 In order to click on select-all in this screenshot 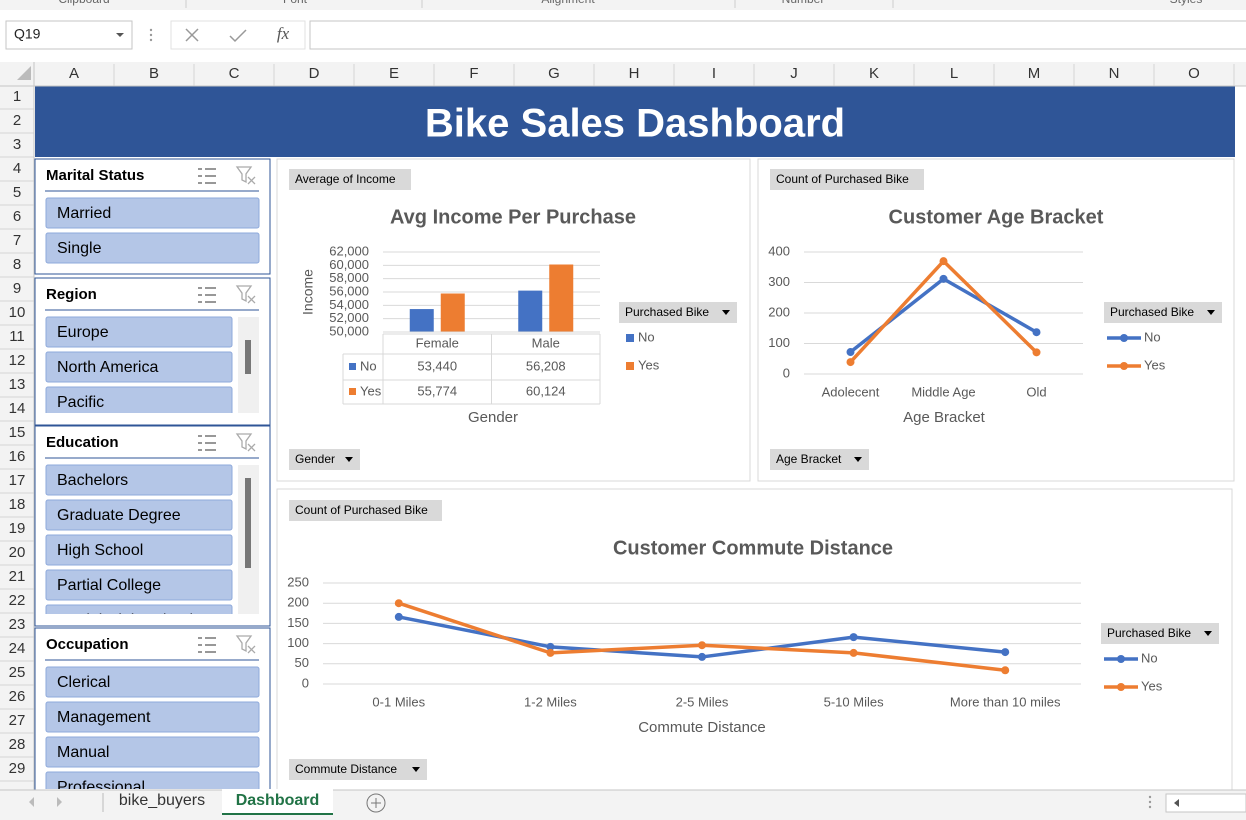, I will do `click(24, 73)`.